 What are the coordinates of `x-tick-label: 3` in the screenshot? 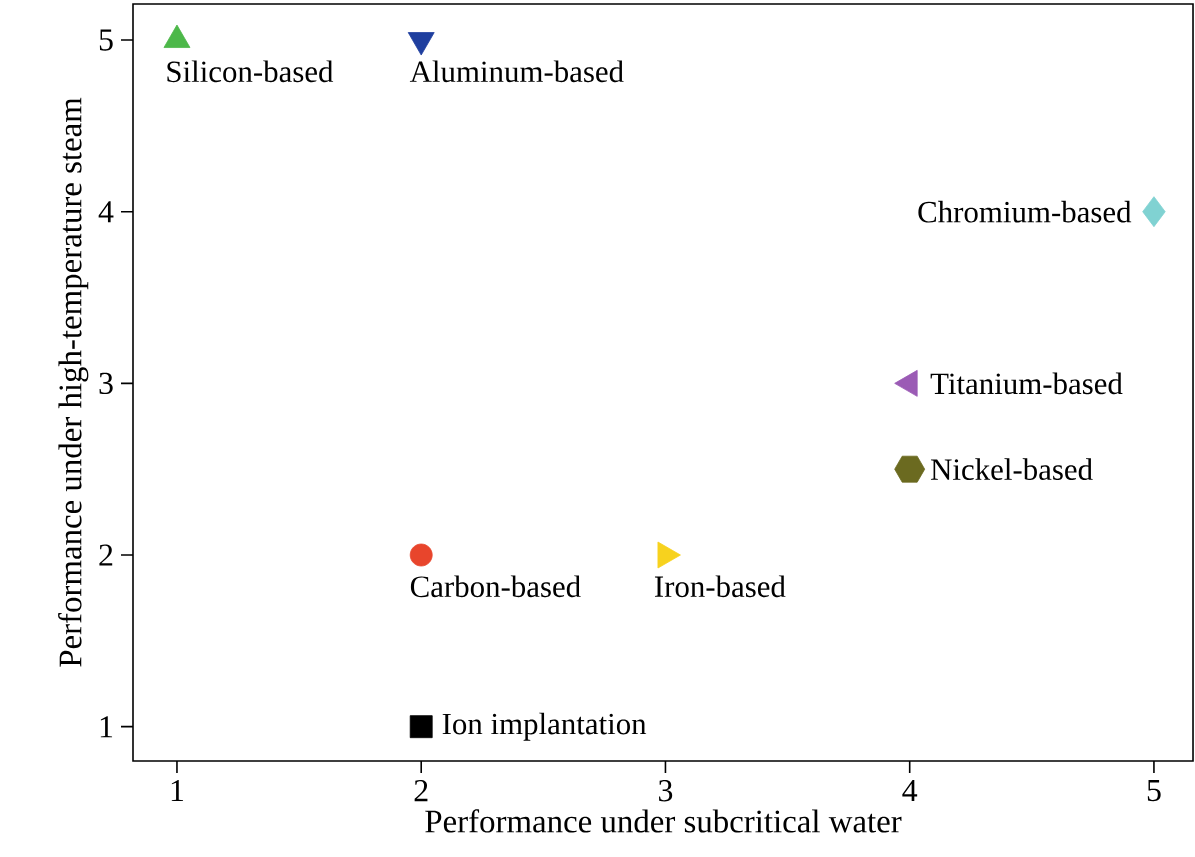 It's located at (666, 791).